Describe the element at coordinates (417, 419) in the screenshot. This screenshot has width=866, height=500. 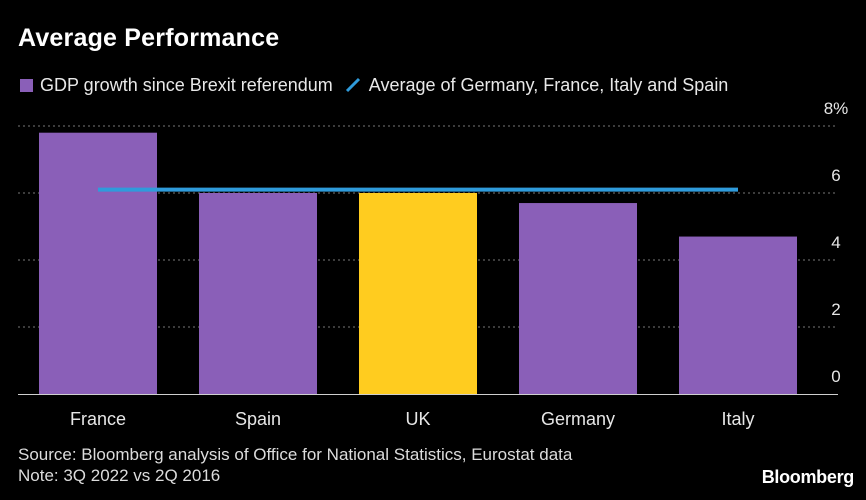
I see `x-tick-label-uk: UK` at that location.